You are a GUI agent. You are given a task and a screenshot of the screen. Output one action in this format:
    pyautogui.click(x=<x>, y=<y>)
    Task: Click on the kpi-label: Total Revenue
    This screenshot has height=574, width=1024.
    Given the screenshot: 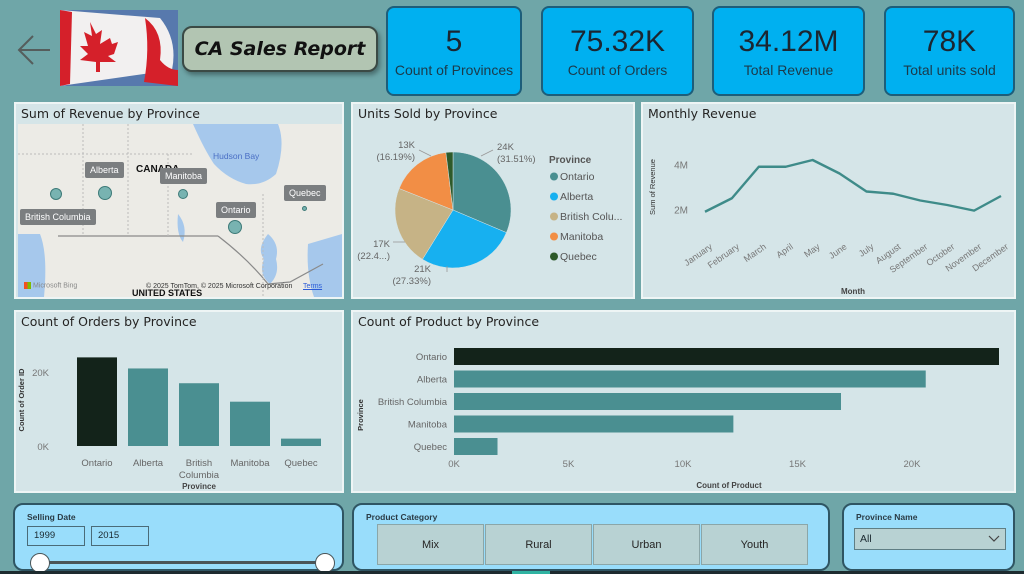 What is the action you would take?
    pyautogui.click(x=788, y=70)
    